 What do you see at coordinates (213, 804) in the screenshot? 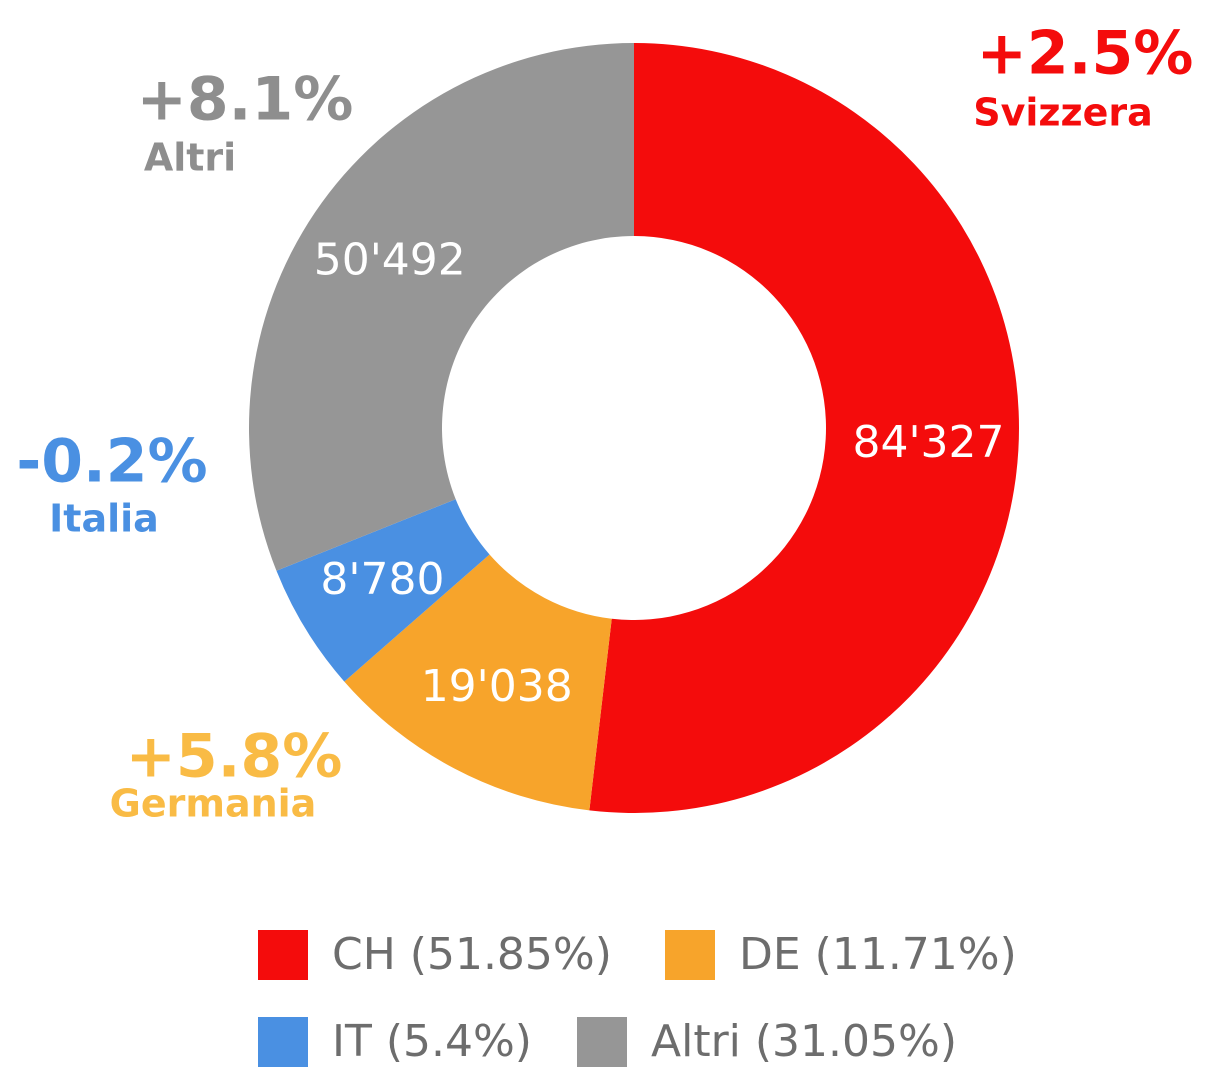
I see `annotation-name: Germania` at bounding box center [213, 804].